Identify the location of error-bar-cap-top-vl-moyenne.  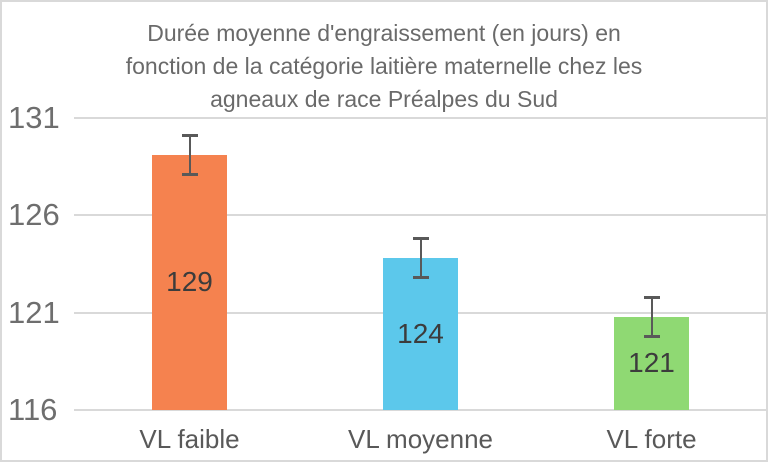
(420, 239).